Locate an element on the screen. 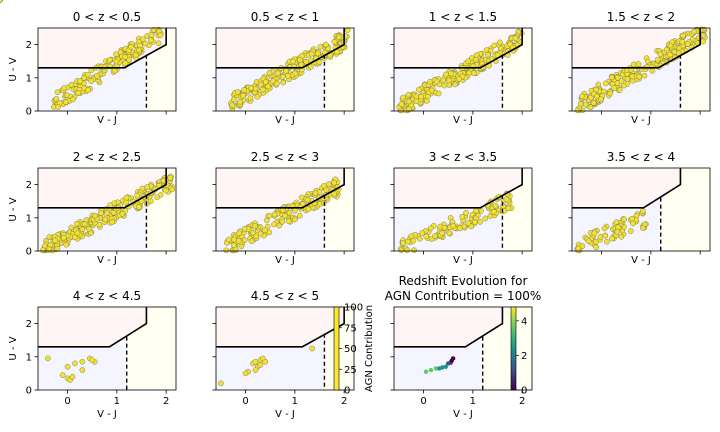 The height and width of the screenshot is (432, 720). panel is located at coordinates (461, 211).